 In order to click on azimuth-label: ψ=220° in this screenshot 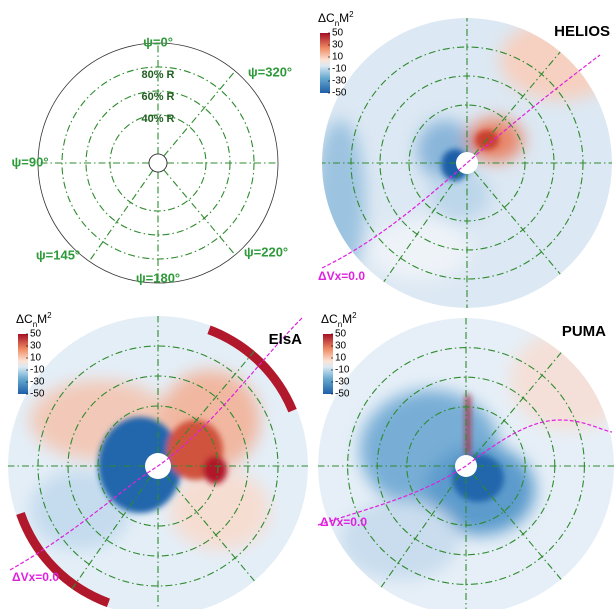, I will do `click(266, 251)`.